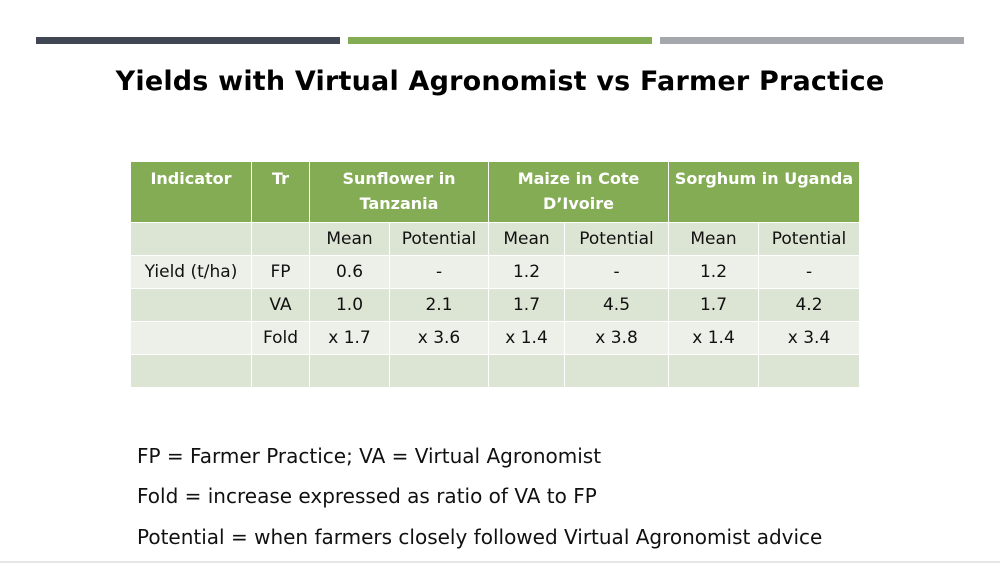 The width and height of the screenshot is (1000, 563). What do you see at coordinates (349, 272) in the screenshot?
I see `table-cell: 0.6` at bounding box center [349, 272].